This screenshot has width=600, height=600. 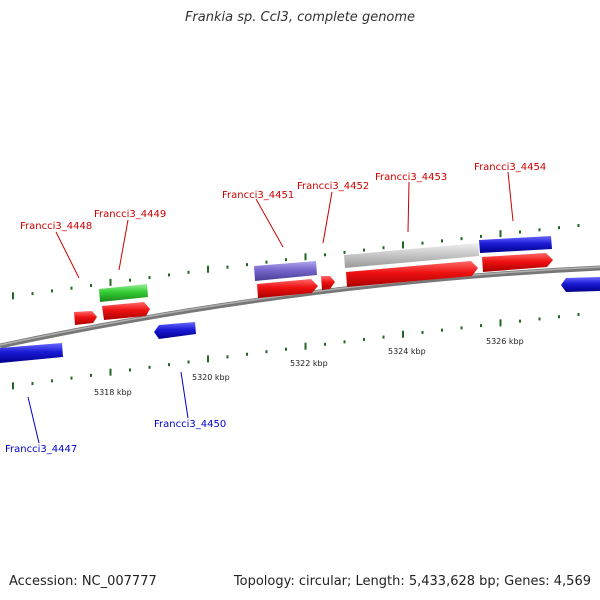 I want to click on rna-feature-green, so click(x=123, y=293).